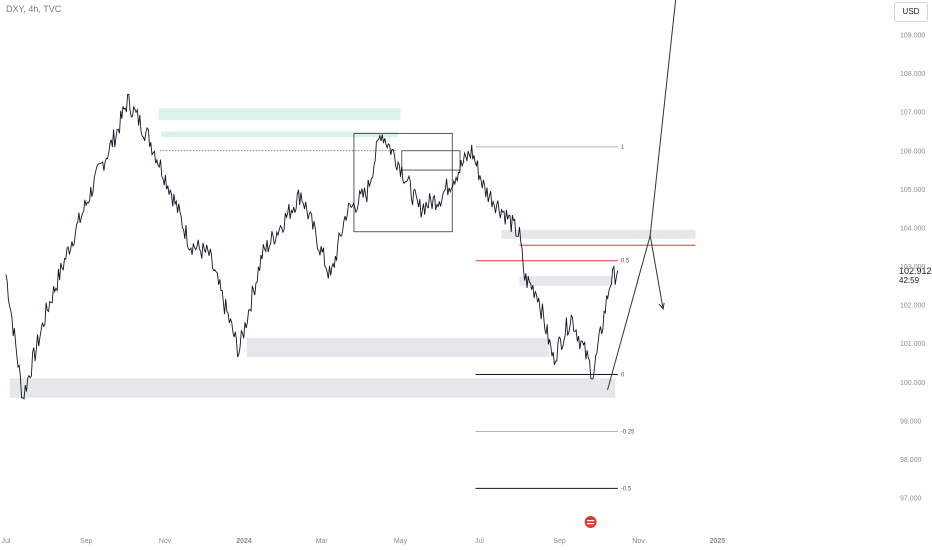  What do you see at coordinates (623, 376) in the screenshot?
I see `fib-level-label: 0` at bounding box center [623, 376].